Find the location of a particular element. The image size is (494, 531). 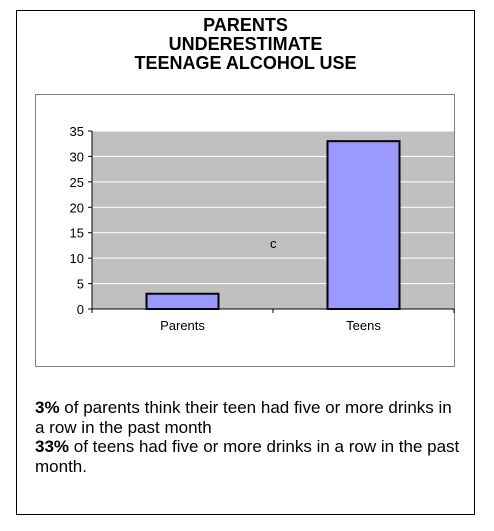

x-tick-label: Teens is located at coordinates (363, 325).